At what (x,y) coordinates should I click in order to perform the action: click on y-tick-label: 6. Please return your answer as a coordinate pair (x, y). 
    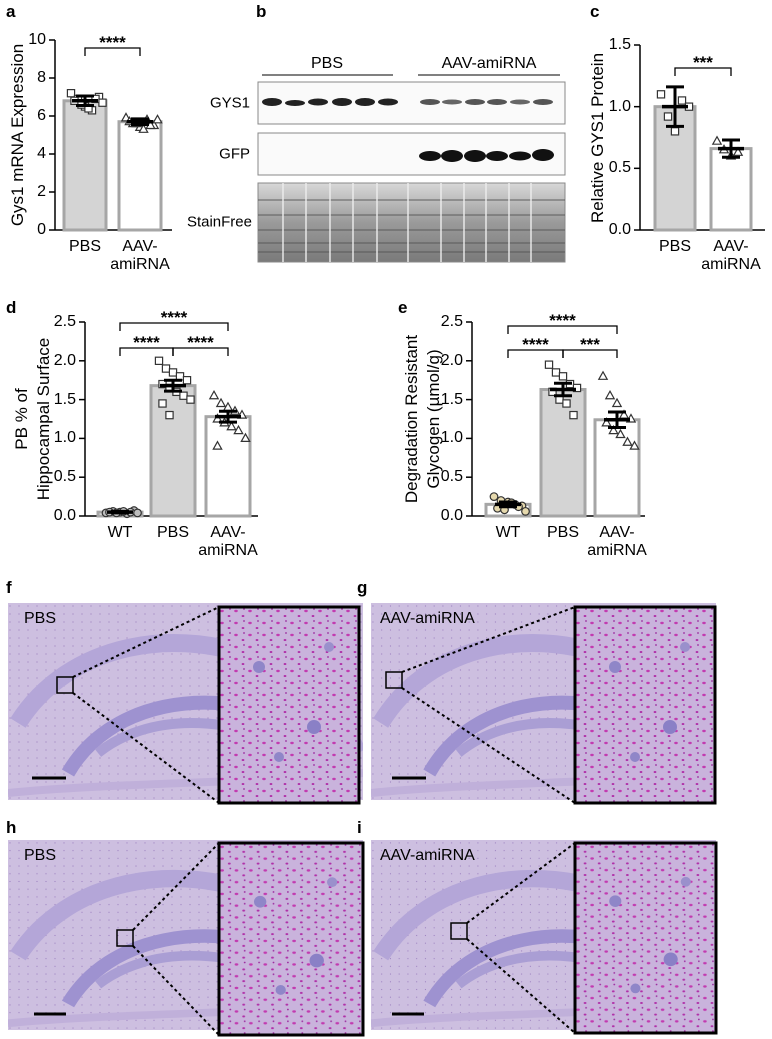
    Looking at the image, I should click on (41, 115).